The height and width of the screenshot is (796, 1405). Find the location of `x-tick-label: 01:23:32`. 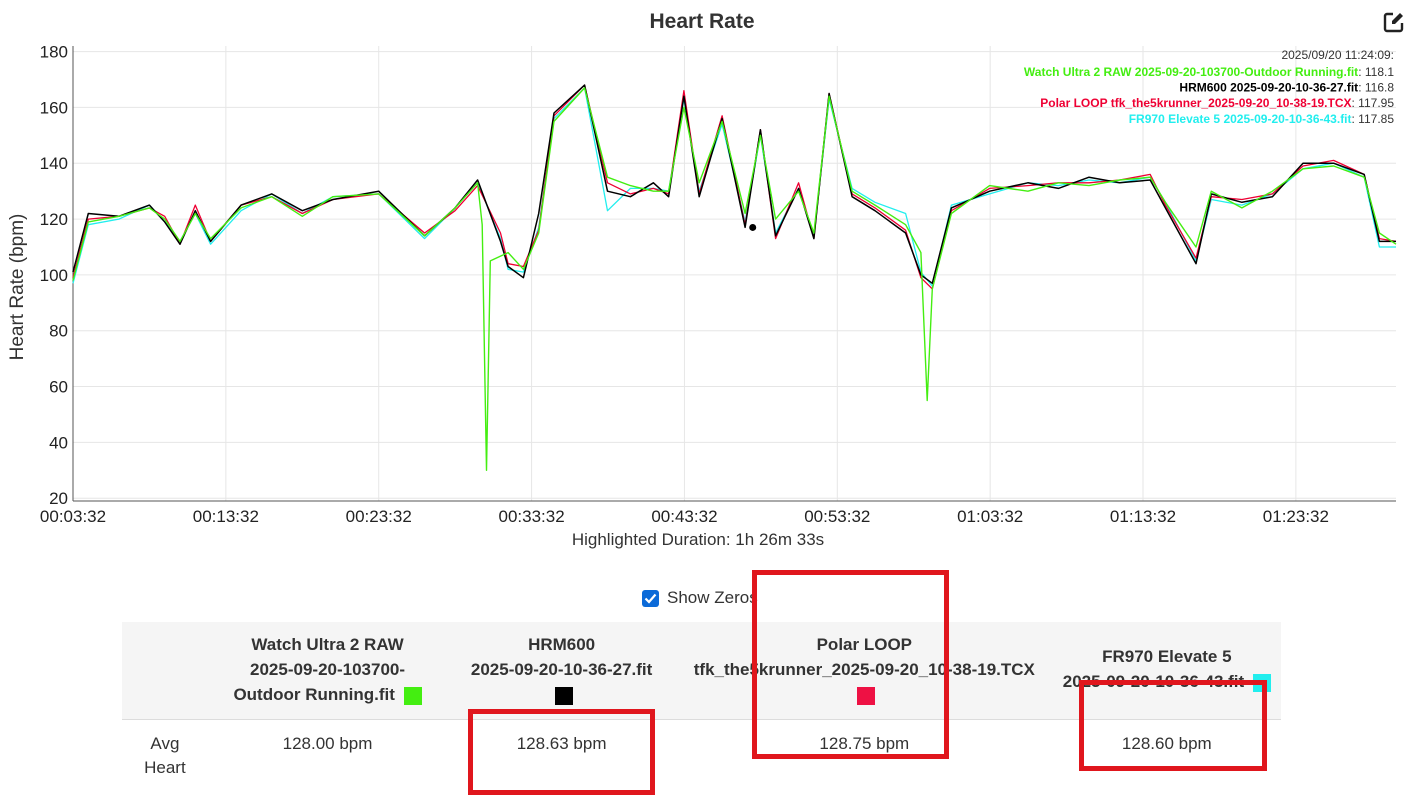

x-tick-label: 01:23:32 is located at coordinates (1296, 516).